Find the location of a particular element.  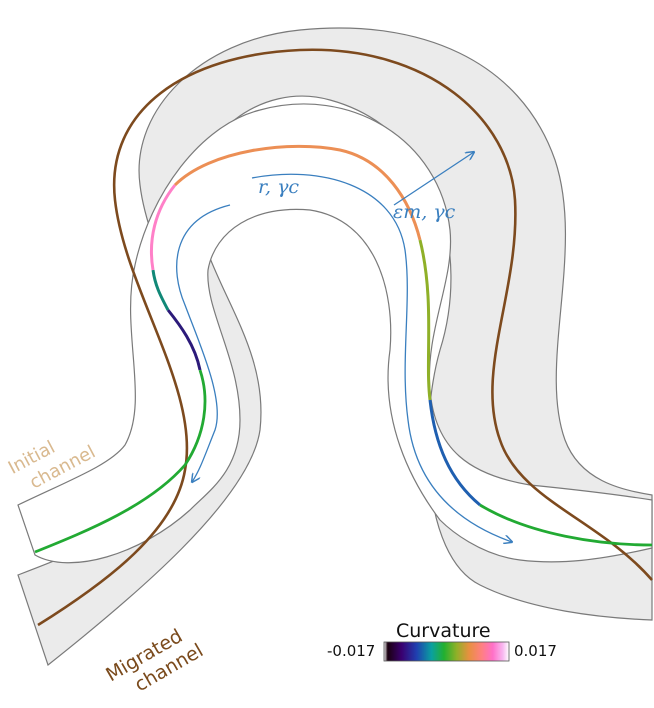

initial-centerline-purple-segment is located at coordinates (184, 340).